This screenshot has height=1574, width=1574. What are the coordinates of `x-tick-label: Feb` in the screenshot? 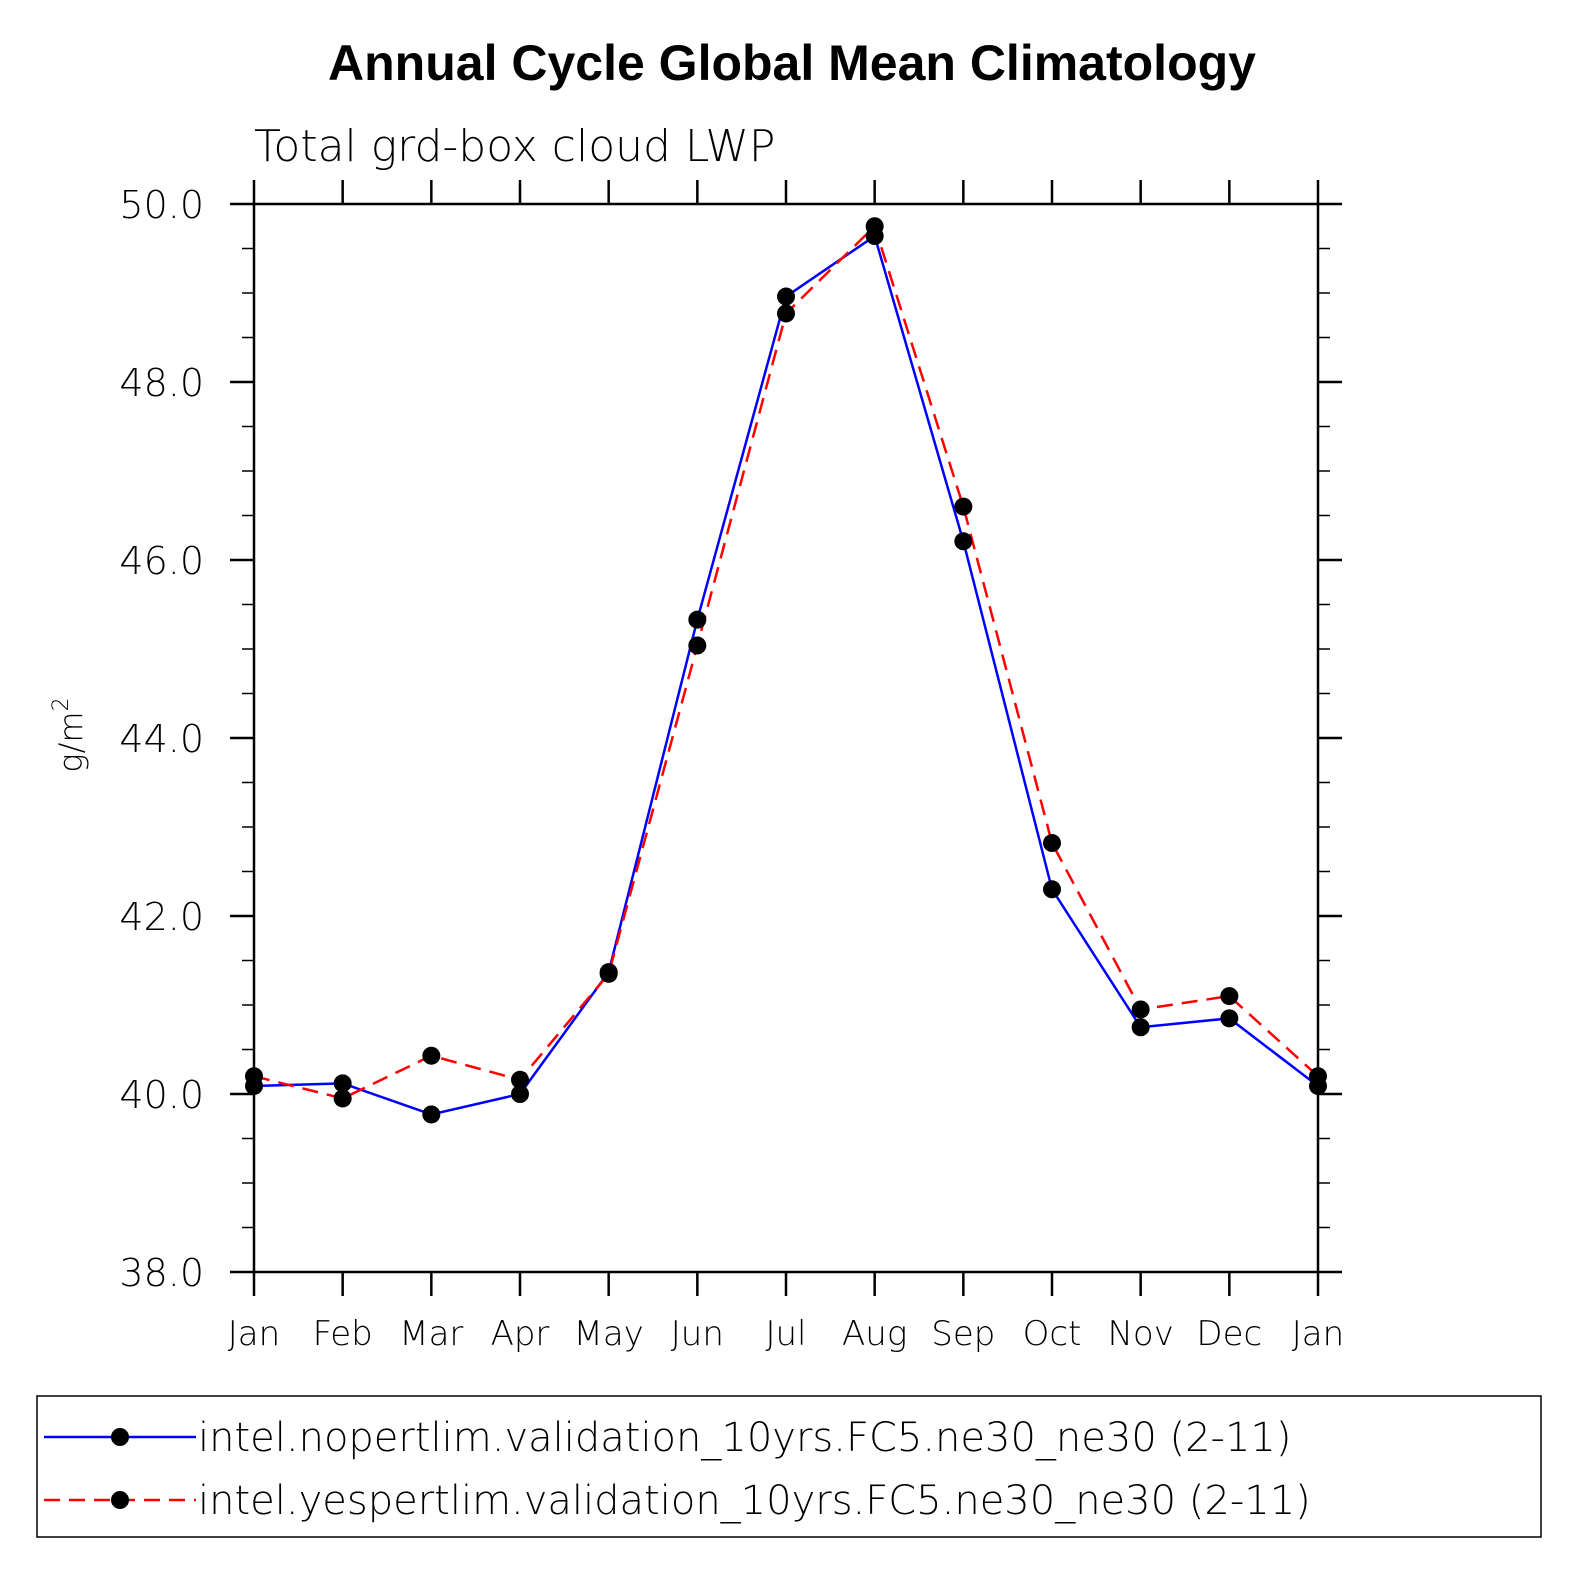 It's located at (343, 1334).